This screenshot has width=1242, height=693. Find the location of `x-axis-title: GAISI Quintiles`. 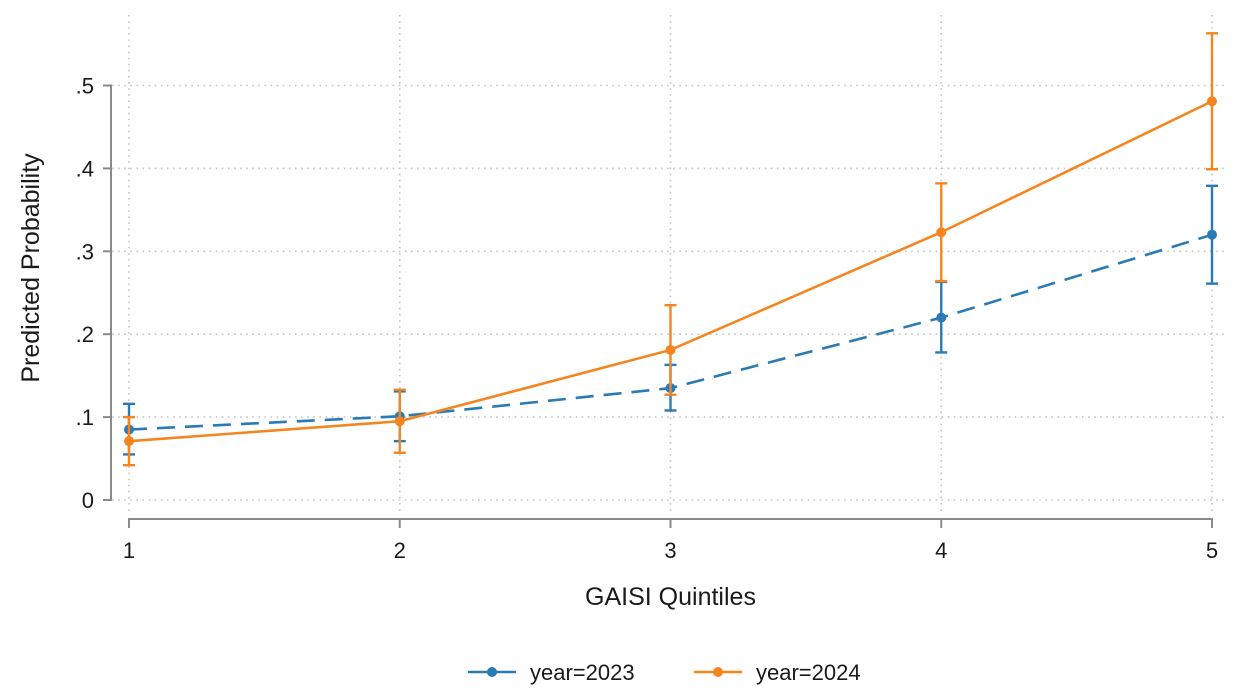

x-axis-title: GAISI Quintiles is located at coordinates (670, 597).